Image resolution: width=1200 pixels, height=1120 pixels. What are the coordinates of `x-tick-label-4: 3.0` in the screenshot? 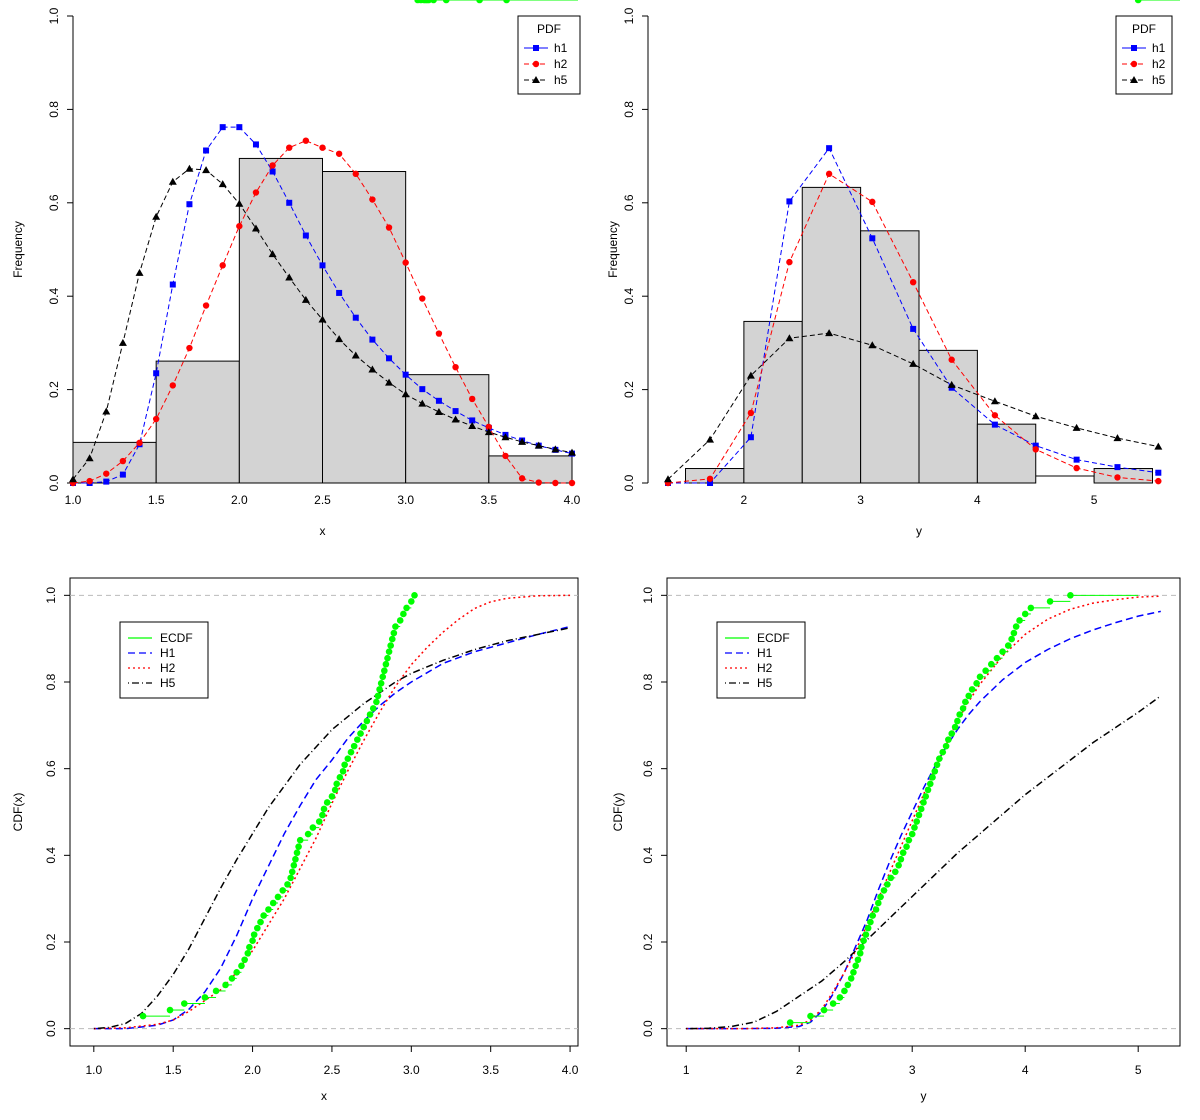 It's located at (411, 1070).